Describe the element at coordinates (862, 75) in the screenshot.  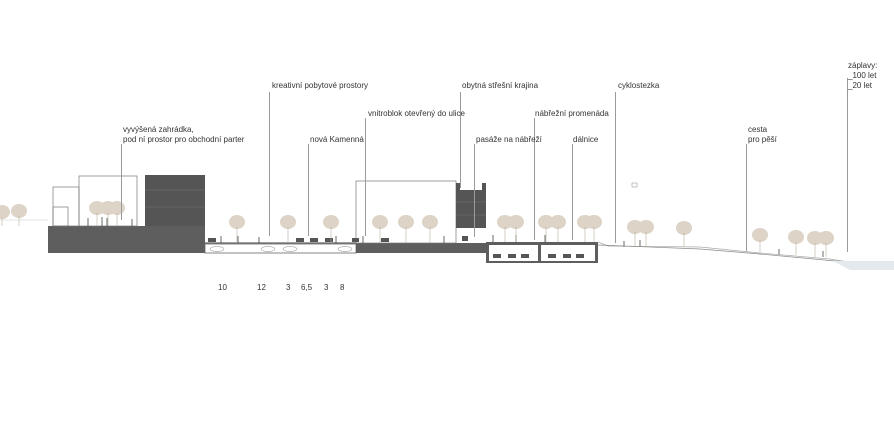
I see `label-100-let: _100 let` at that location.